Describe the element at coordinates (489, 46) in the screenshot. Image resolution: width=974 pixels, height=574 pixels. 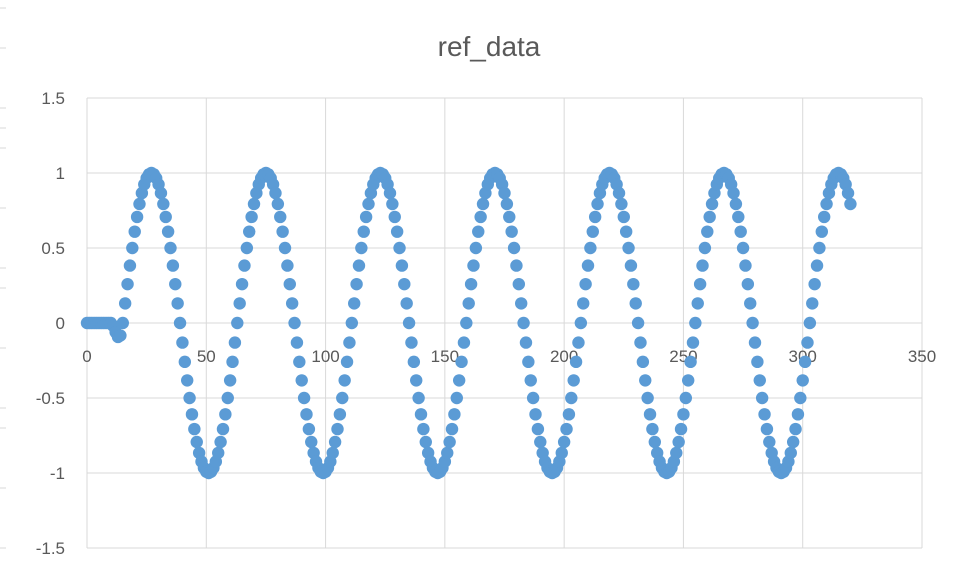
I see `chart-title: ref_data` at that location.